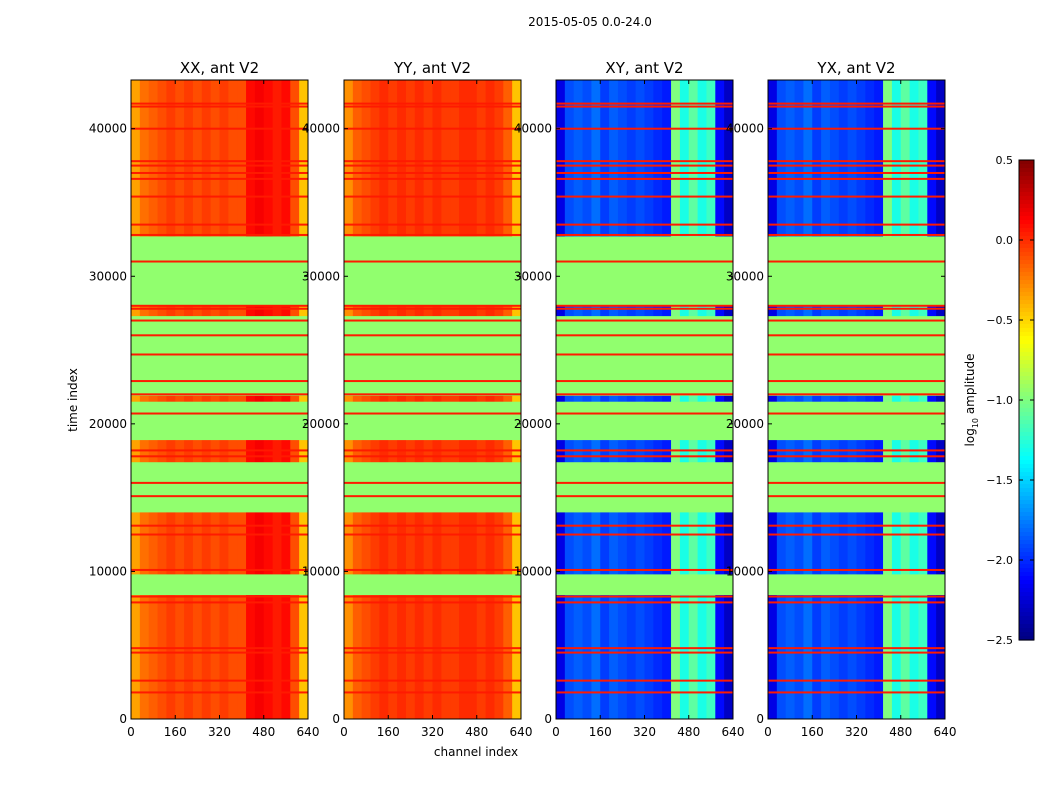 The width and height of the screenshot is (1050, 804). What do you see at coordinates (533, 129) in the screenshot?
I see `y-tick-label: 40000` at bounding box center [533, 129].